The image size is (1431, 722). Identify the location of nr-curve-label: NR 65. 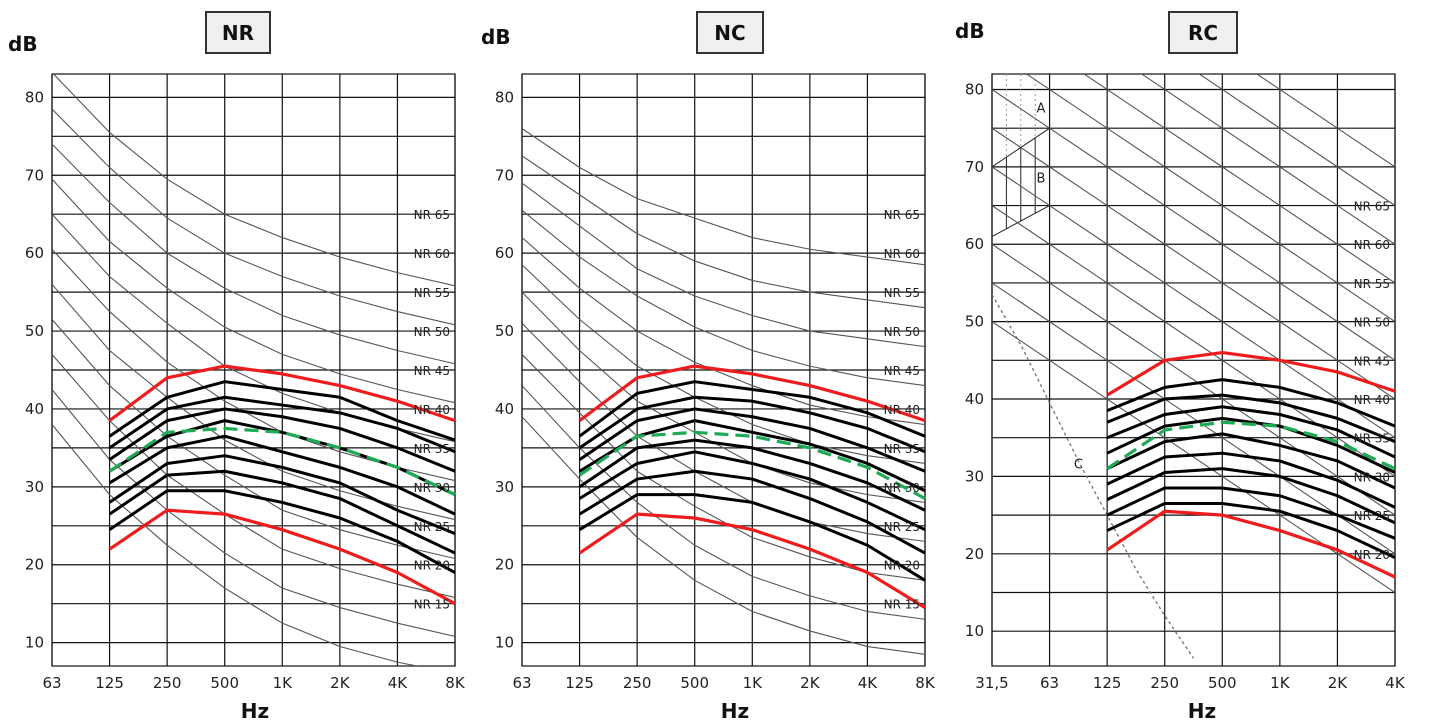
(432, 215).